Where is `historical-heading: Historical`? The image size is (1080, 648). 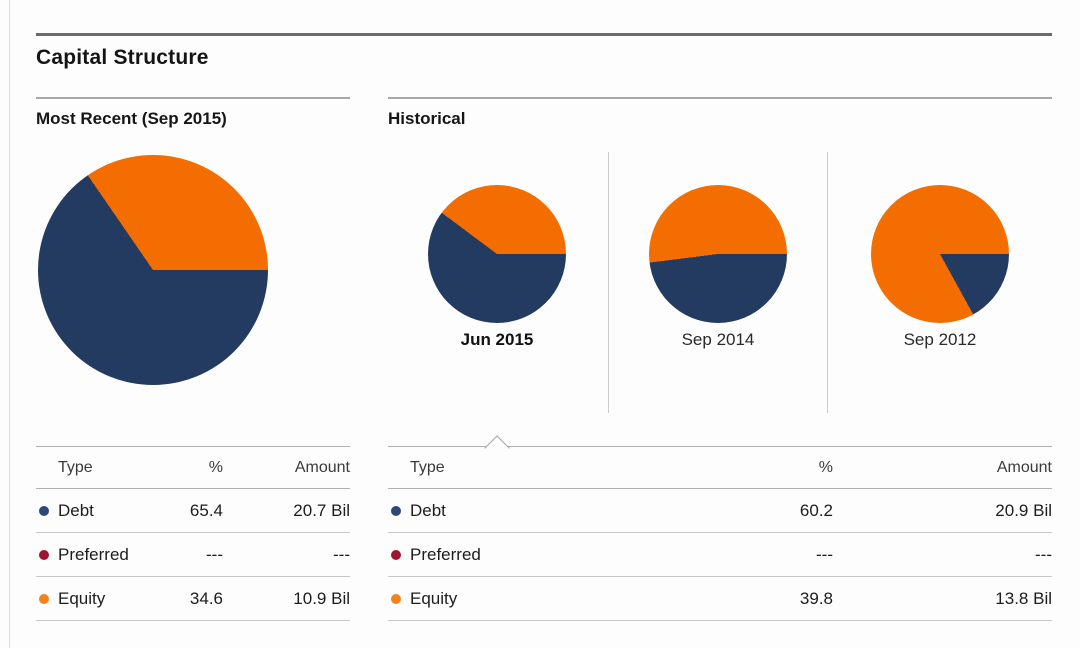 historical-heading: Historical is located at coordinates (427, 118).